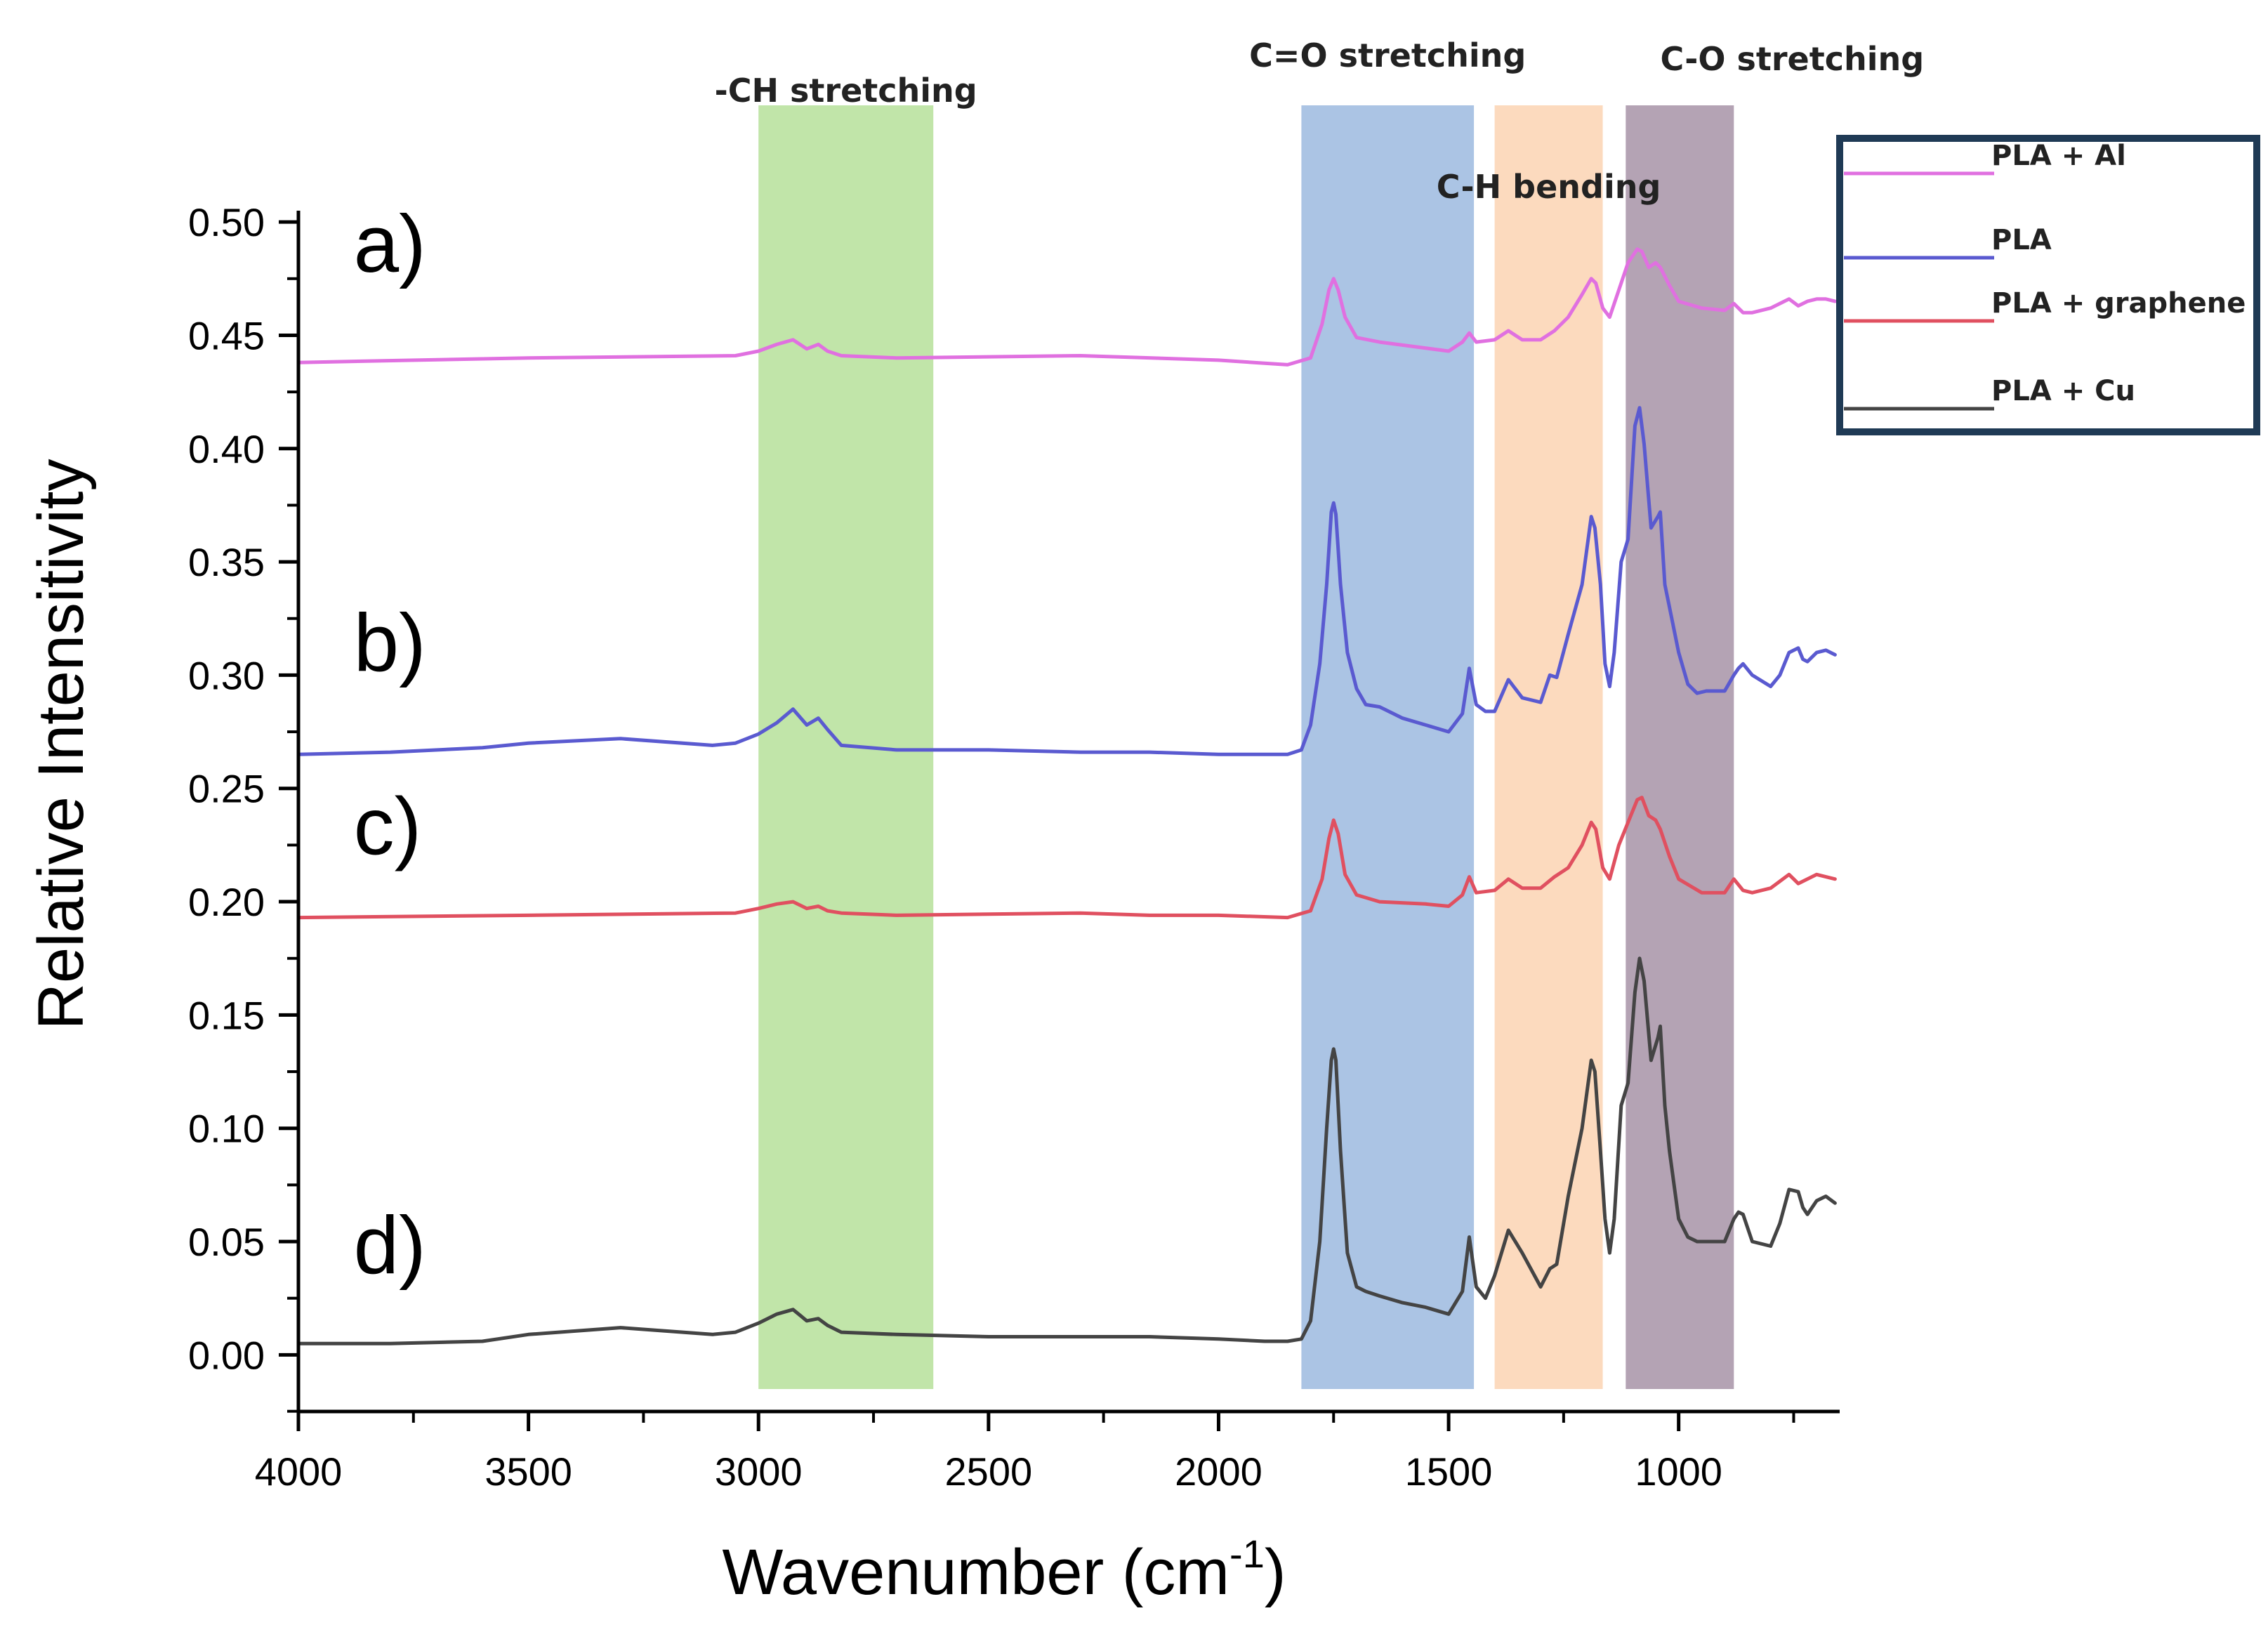 Image resolution: width=2268 pixels, height=1632 pixels. What do you see at coordinates (2063, 391) in the screenshot?
I see `legend-label: PLA + Cu` at bounding box center [2063, 391].